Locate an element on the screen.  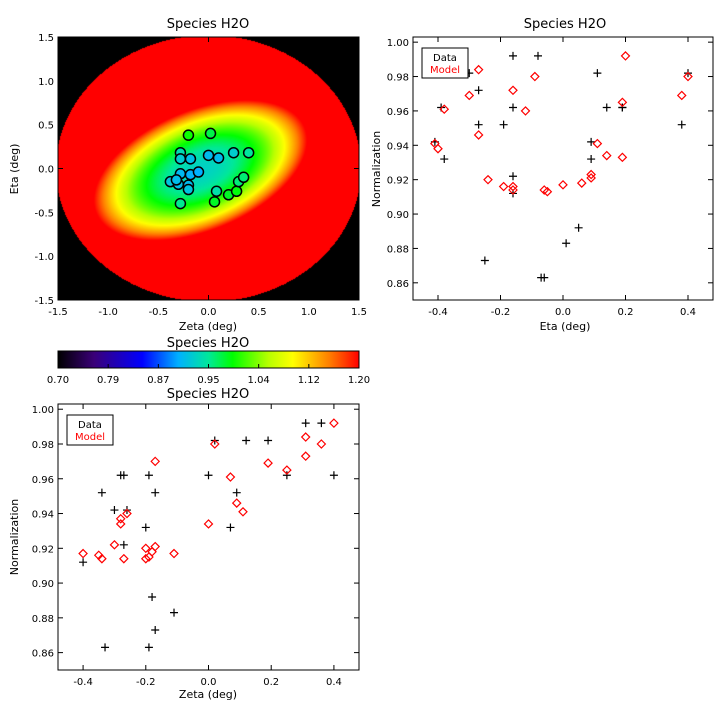
x-tick-label: -1.0 is located at coordinates (108, 312).